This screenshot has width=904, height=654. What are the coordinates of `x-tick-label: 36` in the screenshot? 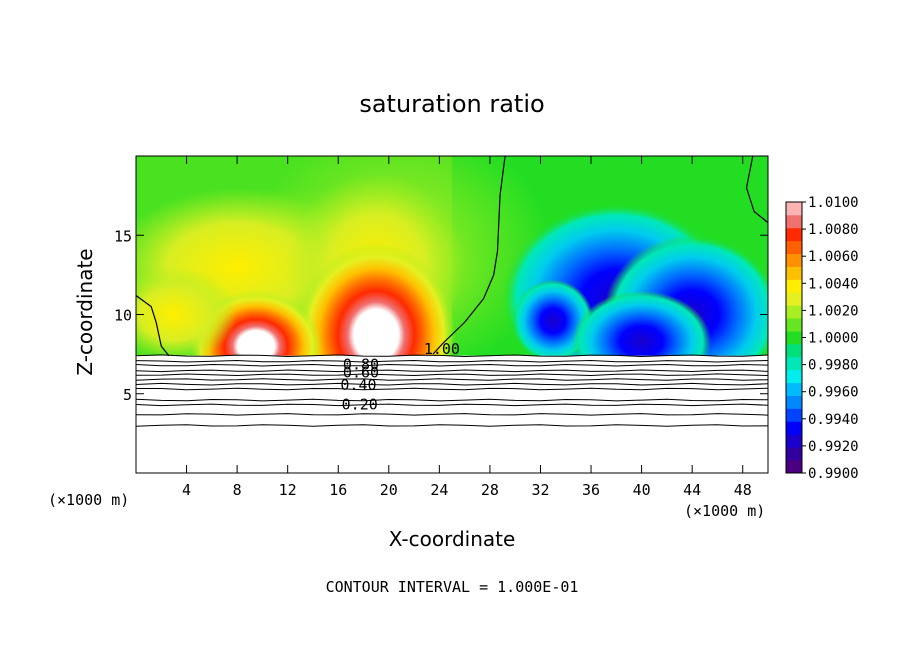 It's located at (591, 490).